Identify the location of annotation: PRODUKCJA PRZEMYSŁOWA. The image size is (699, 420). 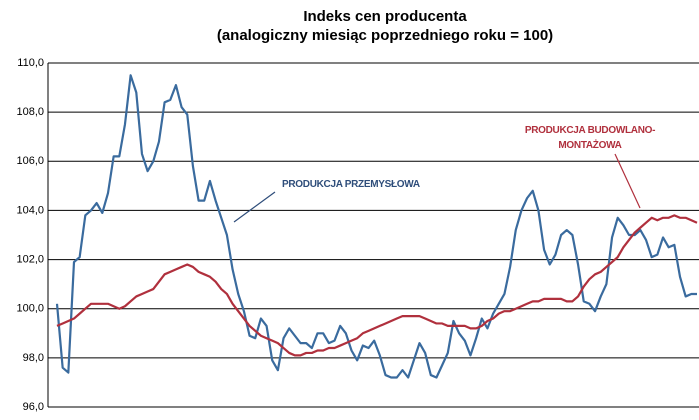
(351, 184).